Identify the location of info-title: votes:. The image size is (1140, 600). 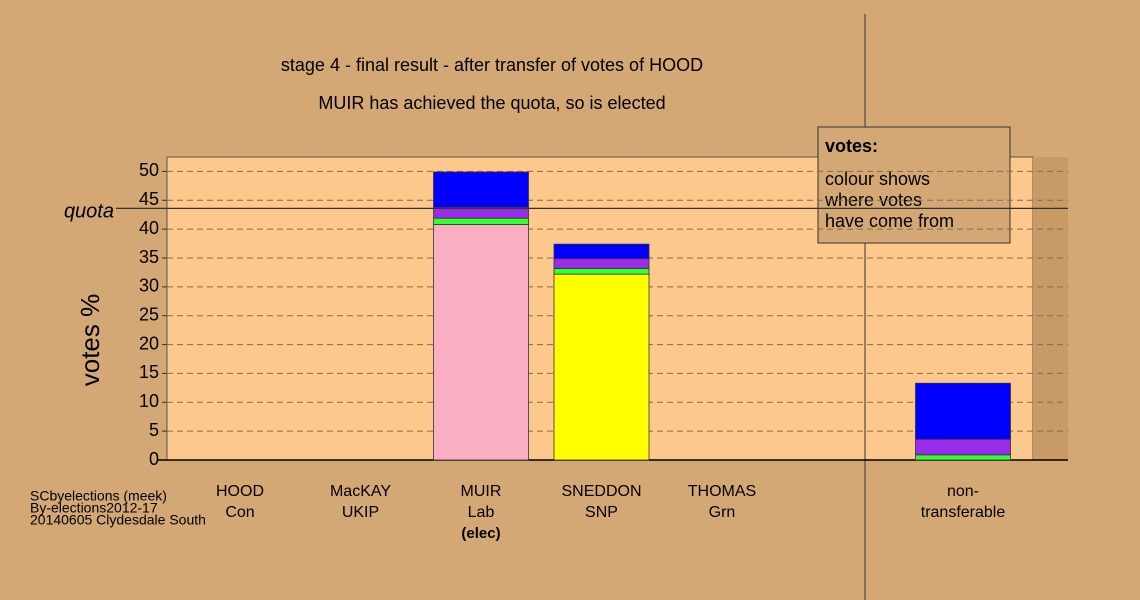
(851, 146).